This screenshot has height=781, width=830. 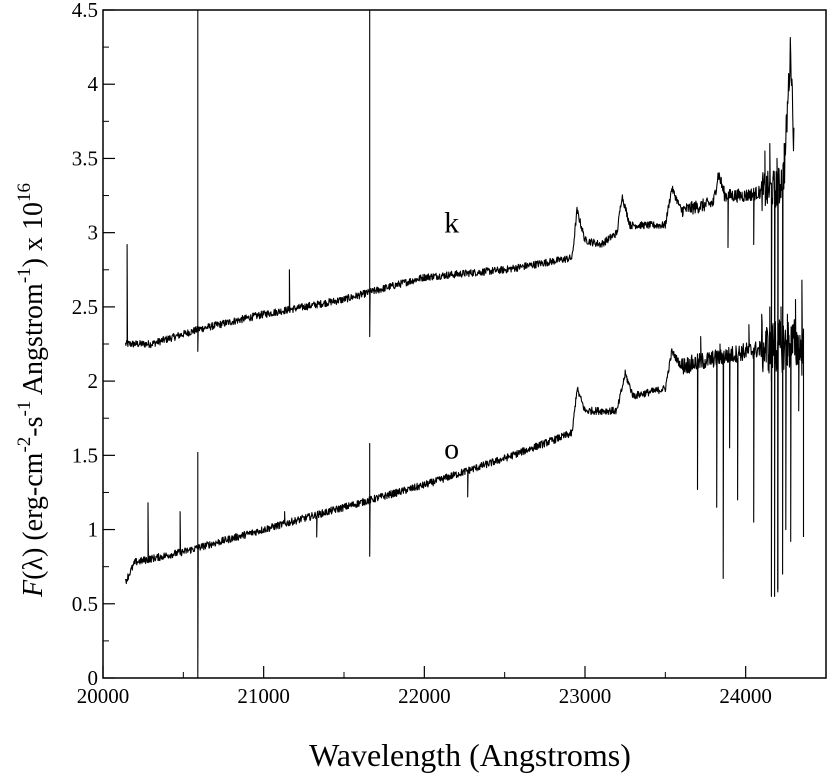 What do you see at coordinates (93, 233) in the screenshot?
I see `y-tick-label: 3` at bounding box center [93, 233].